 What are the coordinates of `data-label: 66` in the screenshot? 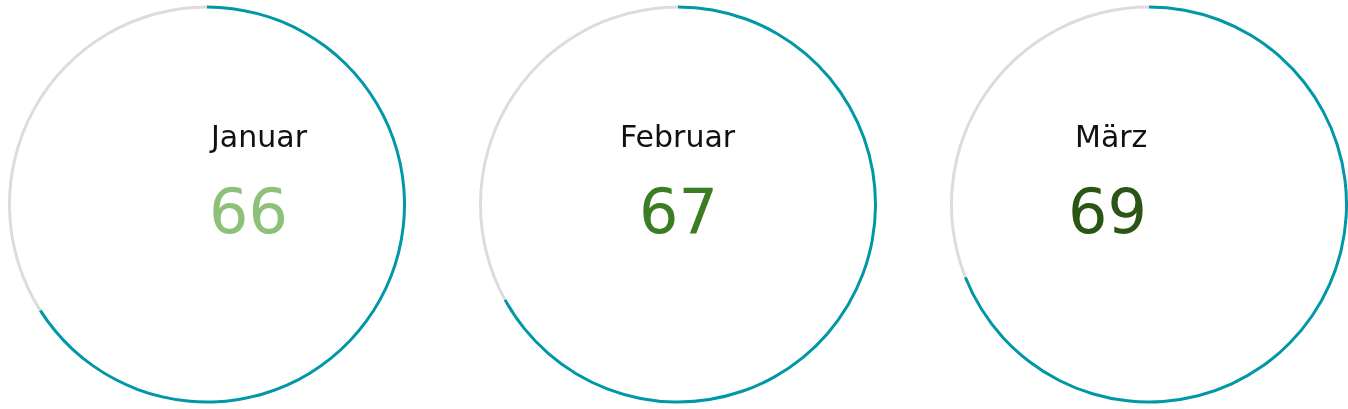 It's located at (248, 211).